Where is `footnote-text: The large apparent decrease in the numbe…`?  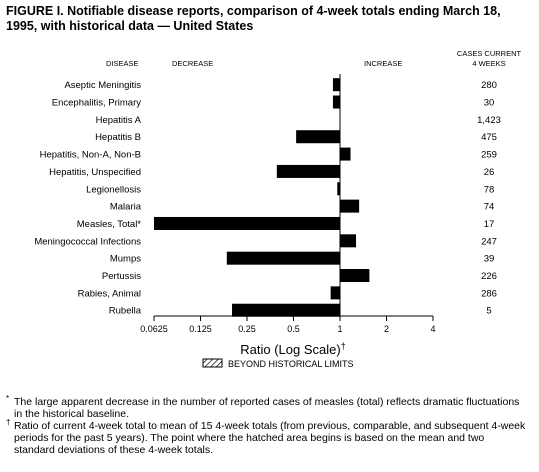 footnote-text: The large apparent decrease in the numbe… is located at coordinates (267, 408).